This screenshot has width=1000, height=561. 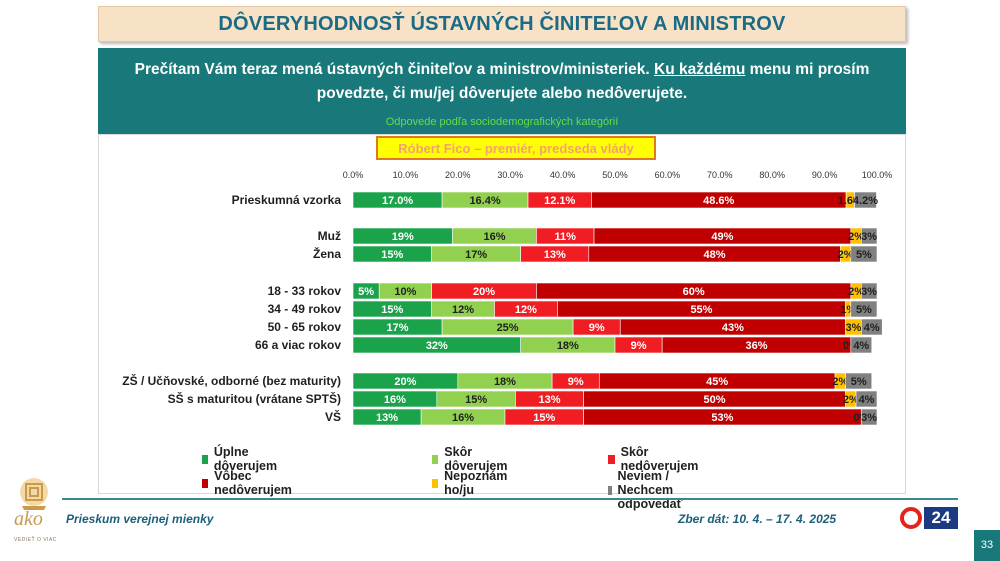 I want to click on bar-data-label: 17.0%, so click(x=397, y=201).